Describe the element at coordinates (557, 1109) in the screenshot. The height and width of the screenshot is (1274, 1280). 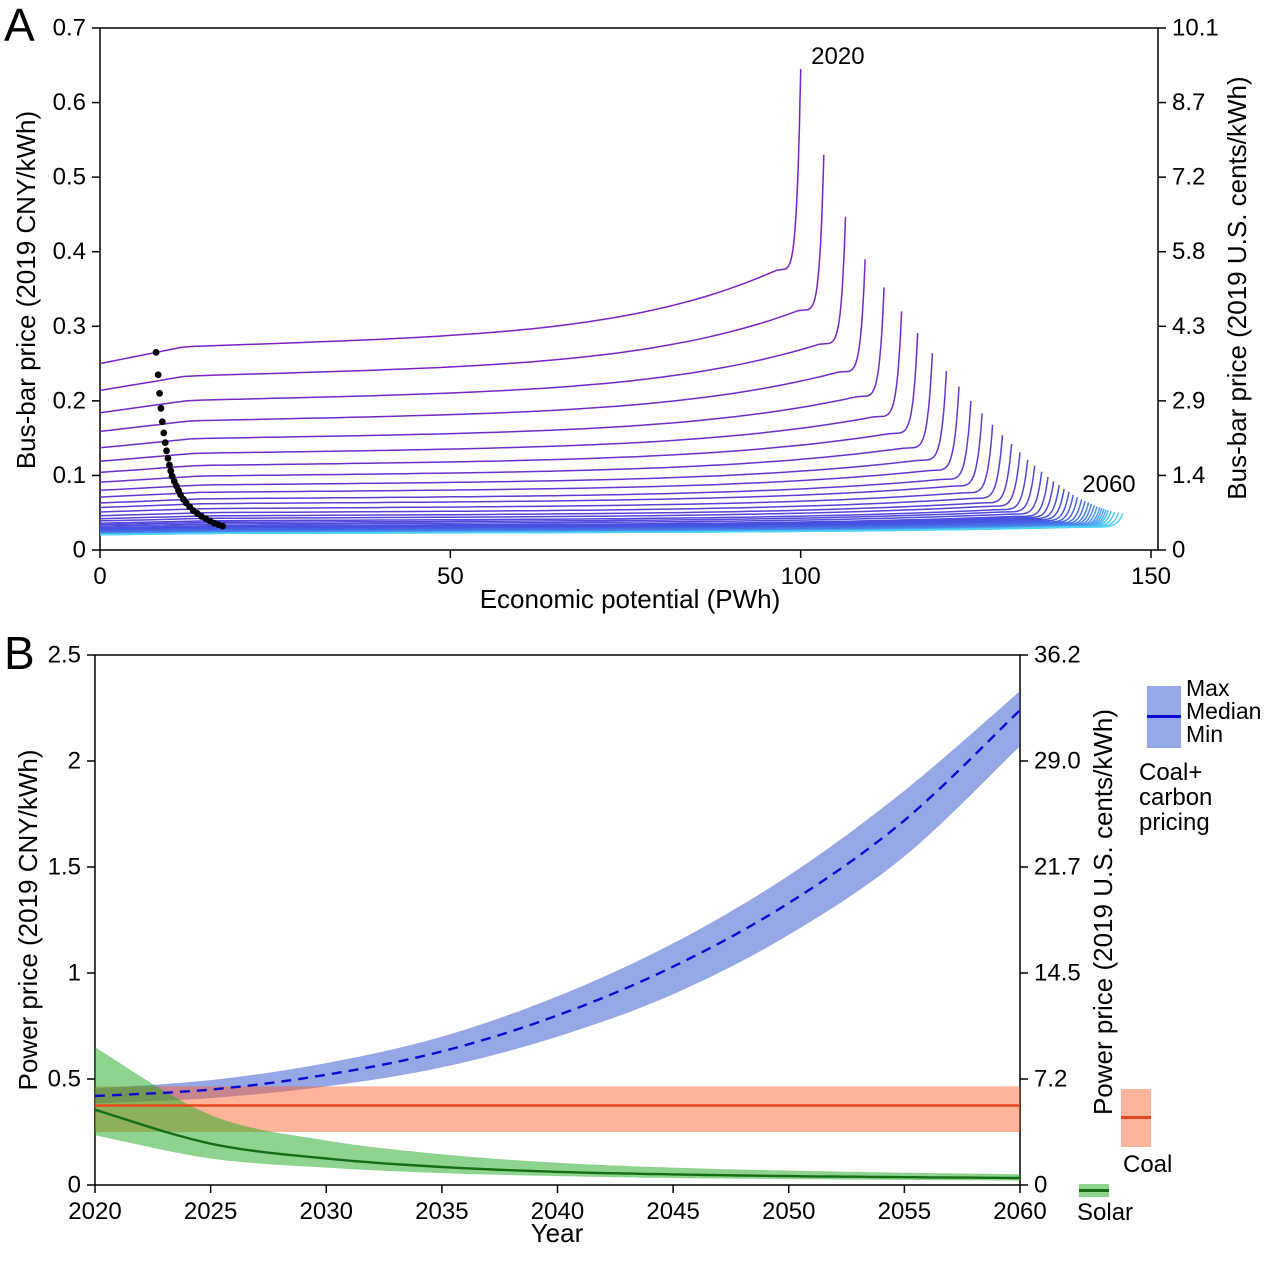
I see `coal-band` at that location.